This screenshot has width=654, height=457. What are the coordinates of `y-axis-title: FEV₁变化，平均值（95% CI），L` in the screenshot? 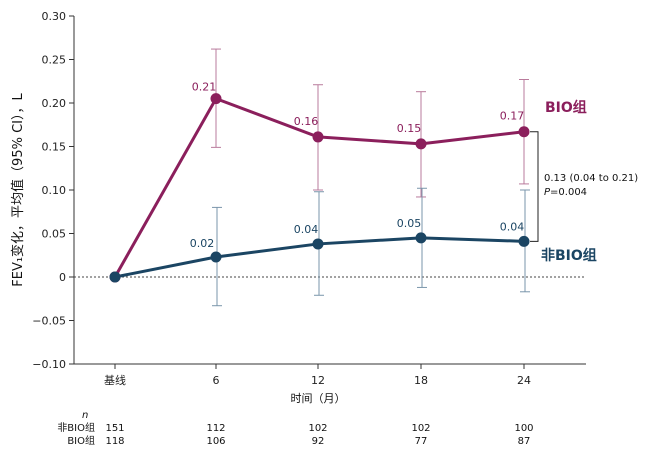 It's located at (18, 190).